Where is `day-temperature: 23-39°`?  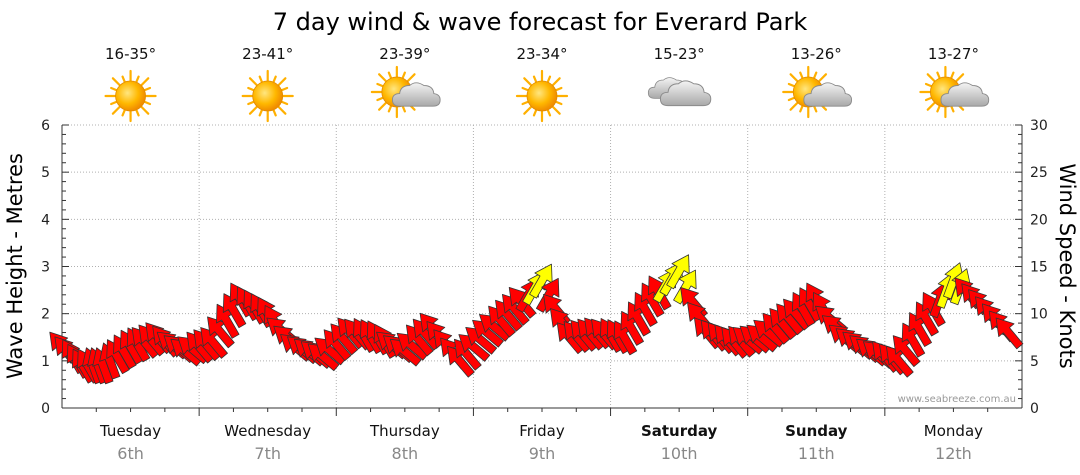 day-temperature: 23-39° is located at coordinates (404, 54).